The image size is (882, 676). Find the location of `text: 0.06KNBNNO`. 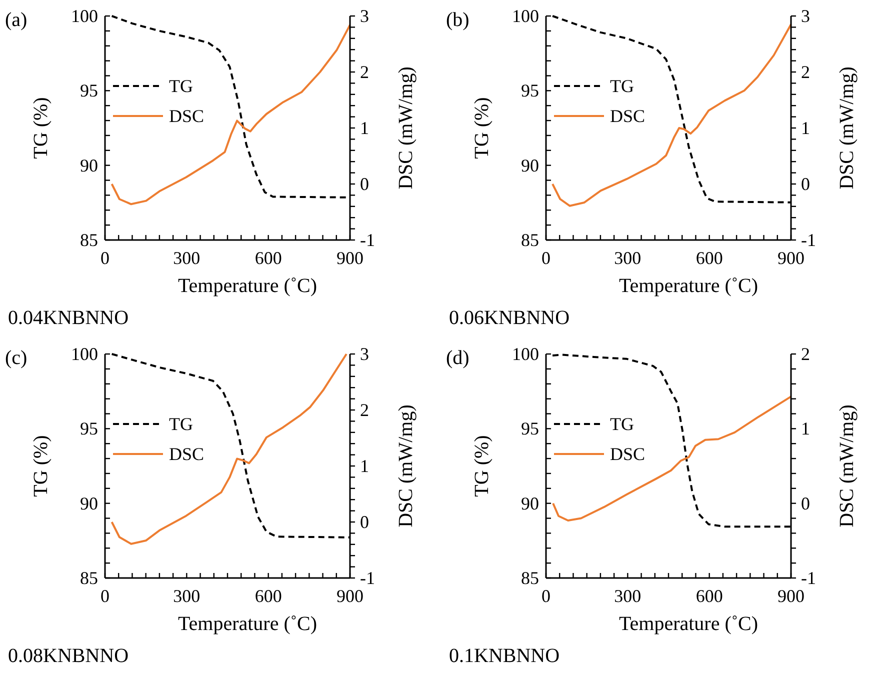

text: 0.06KNBNNO is located at coordinates (509, 318).